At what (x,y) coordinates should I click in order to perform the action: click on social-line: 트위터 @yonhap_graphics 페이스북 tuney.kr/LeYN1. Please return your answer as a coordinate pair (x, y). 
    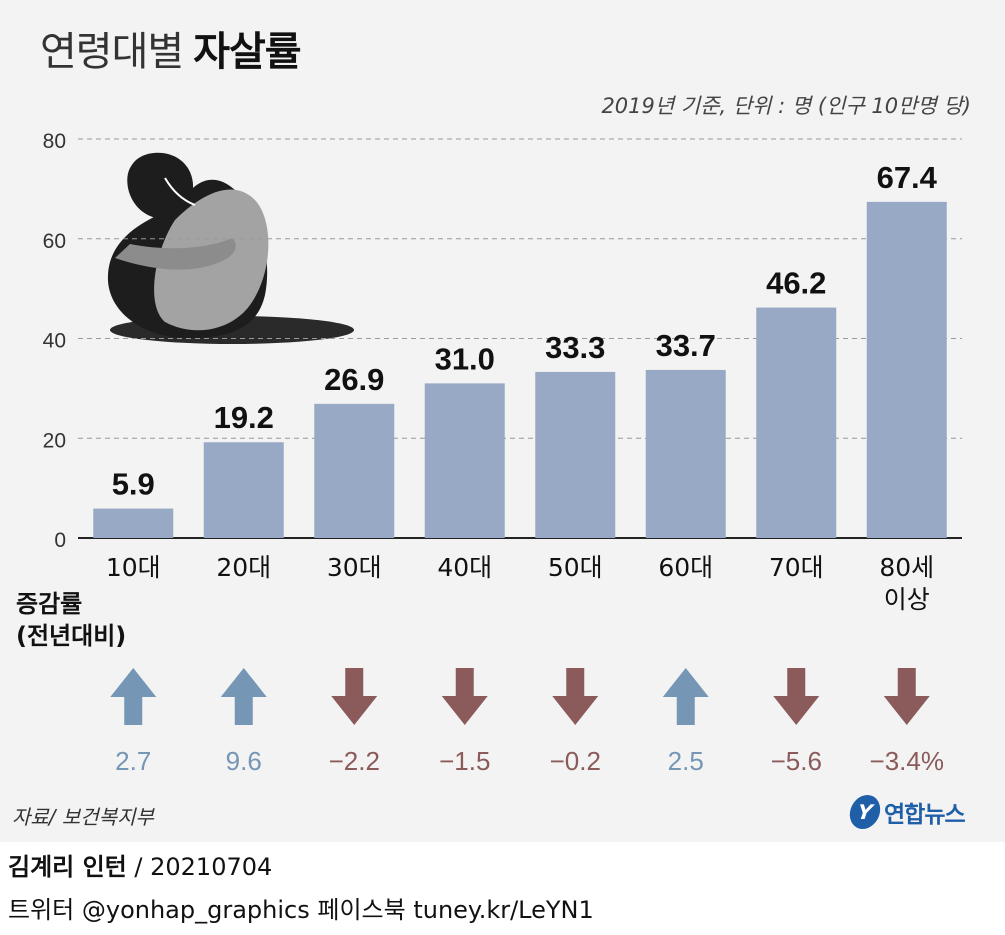
    Looking at the image, I should click on (301, 910).